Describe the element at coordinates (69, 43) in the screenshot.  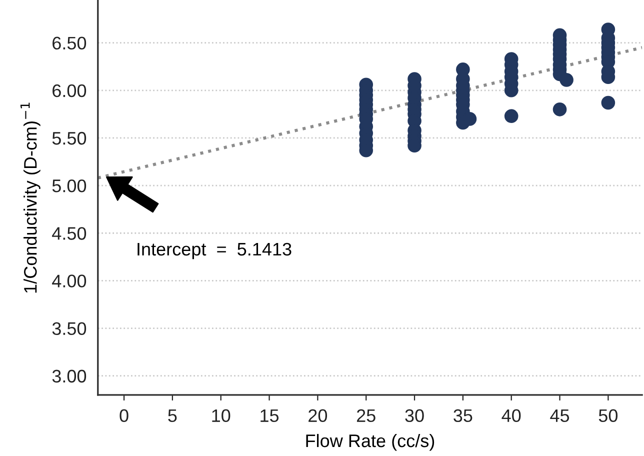
I see `y-tick-label: 6.50` at that location.